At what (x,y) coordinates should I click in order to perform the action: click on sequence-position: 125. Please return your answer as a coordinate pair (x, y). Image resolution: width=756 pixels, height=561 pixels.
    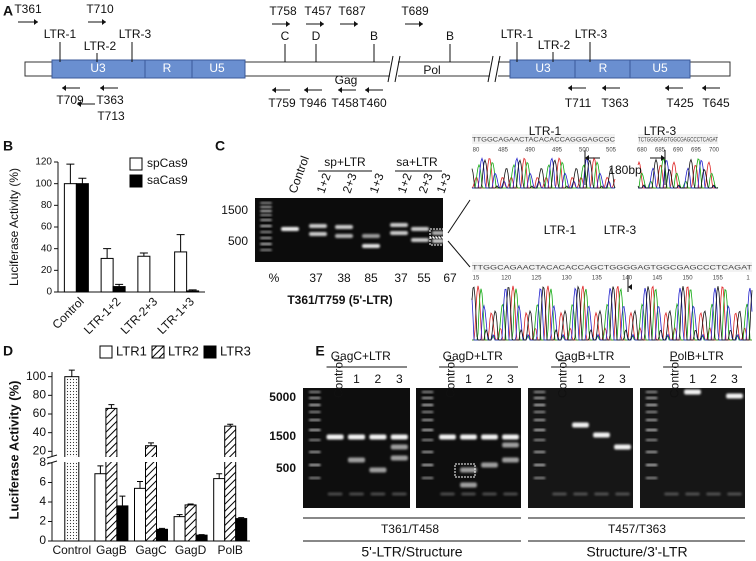
    Looking at the image, I should click on (536, 279).